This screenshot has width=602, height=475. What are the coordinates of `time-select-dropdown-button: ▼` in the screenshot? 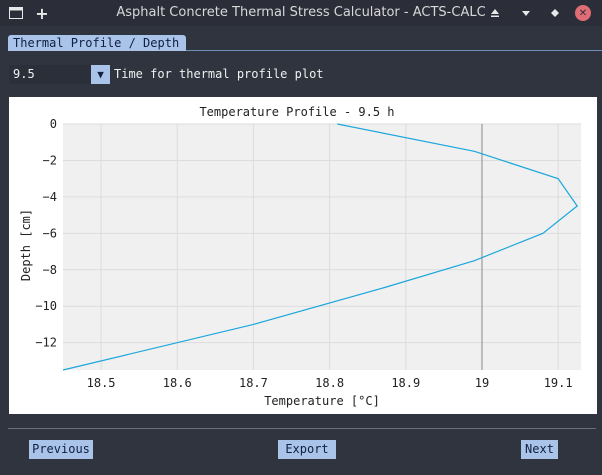 It's located at (100, 74).